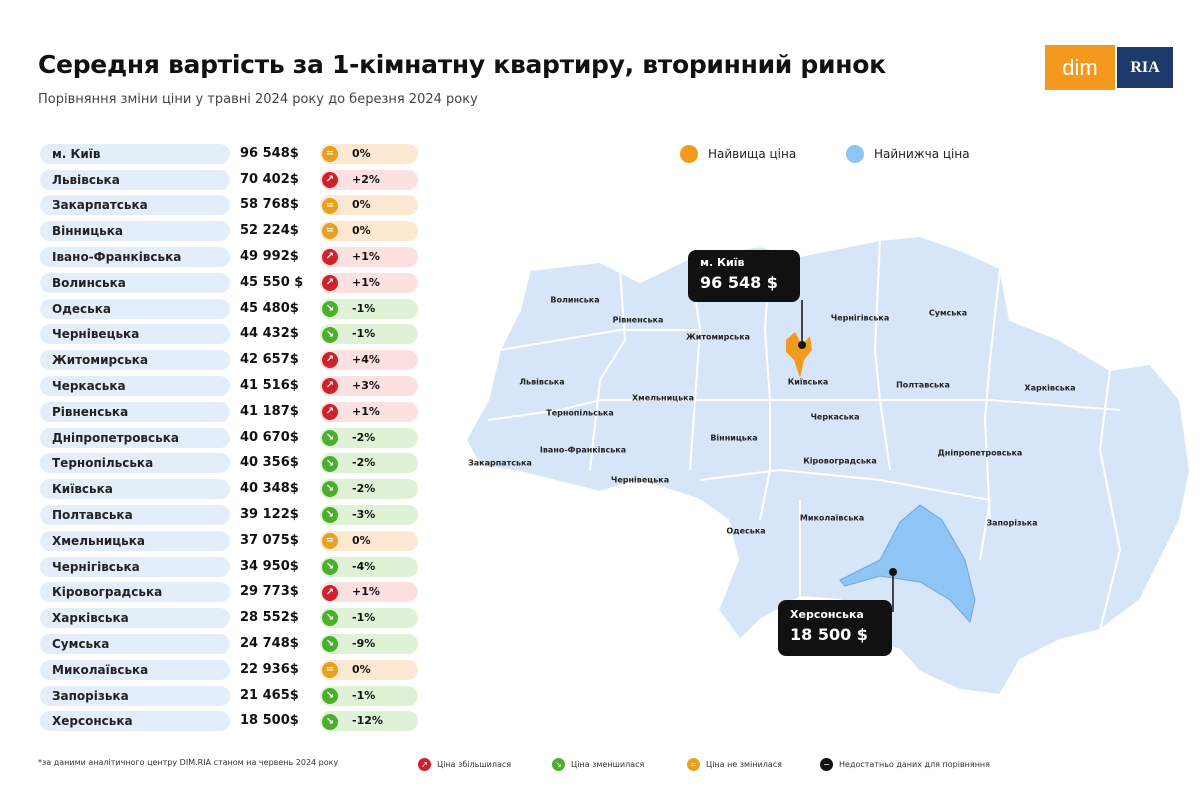  I want to click on region-name: Сумська, so click(135, 644).